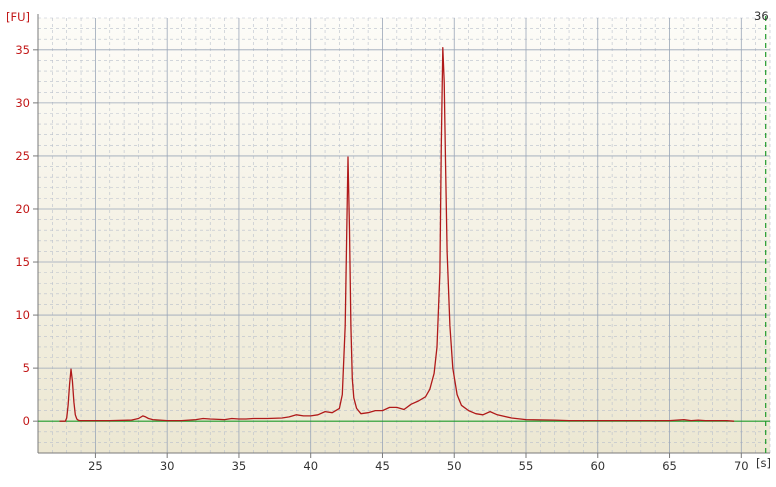 The height and width of the screenshot is (487, 776). Describe the element at coordinates (239, 466) in the screenshot. I see `x-tick-label: 35` at that location.